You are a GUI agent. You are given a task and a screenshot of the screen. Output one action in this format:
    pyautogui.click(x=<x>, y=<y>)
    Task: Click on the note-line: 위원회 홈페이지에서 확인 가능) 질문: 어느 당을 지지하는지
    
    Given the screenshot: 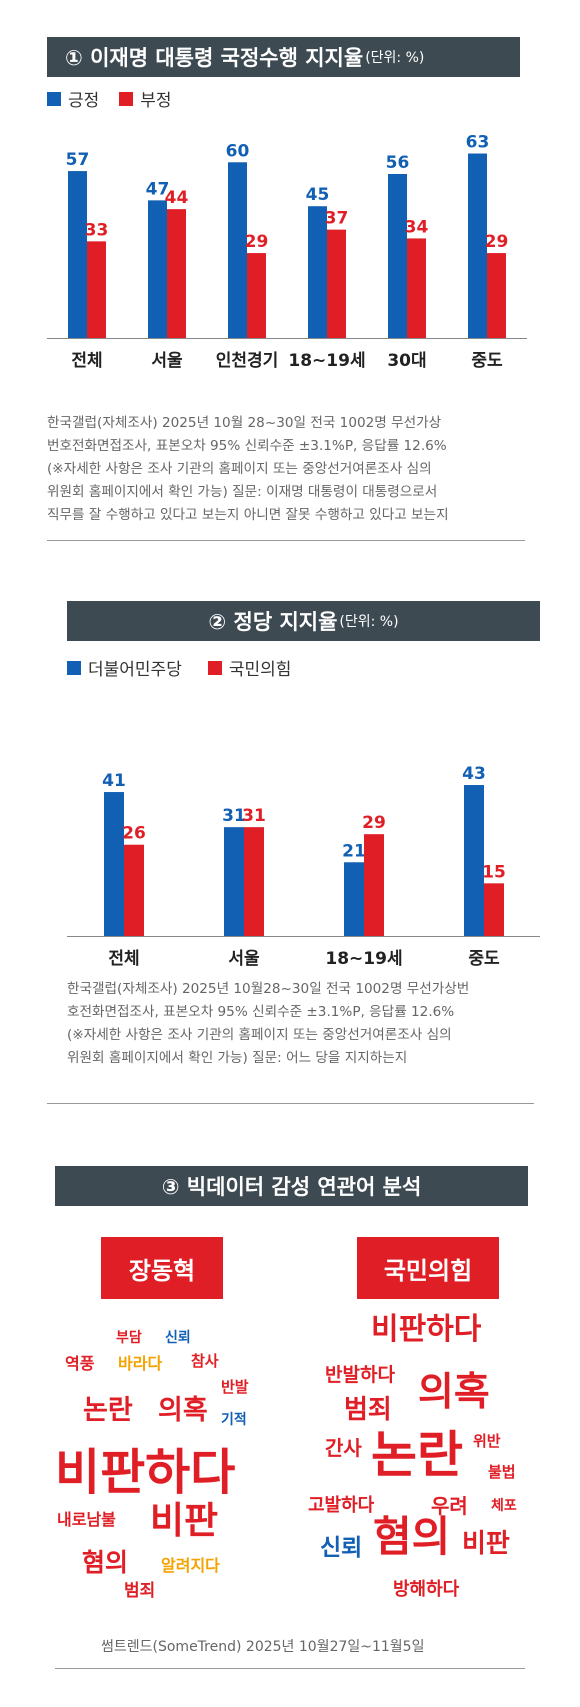 What is the action you would take?
    pyautogui.click(x=237, y=1058)
    